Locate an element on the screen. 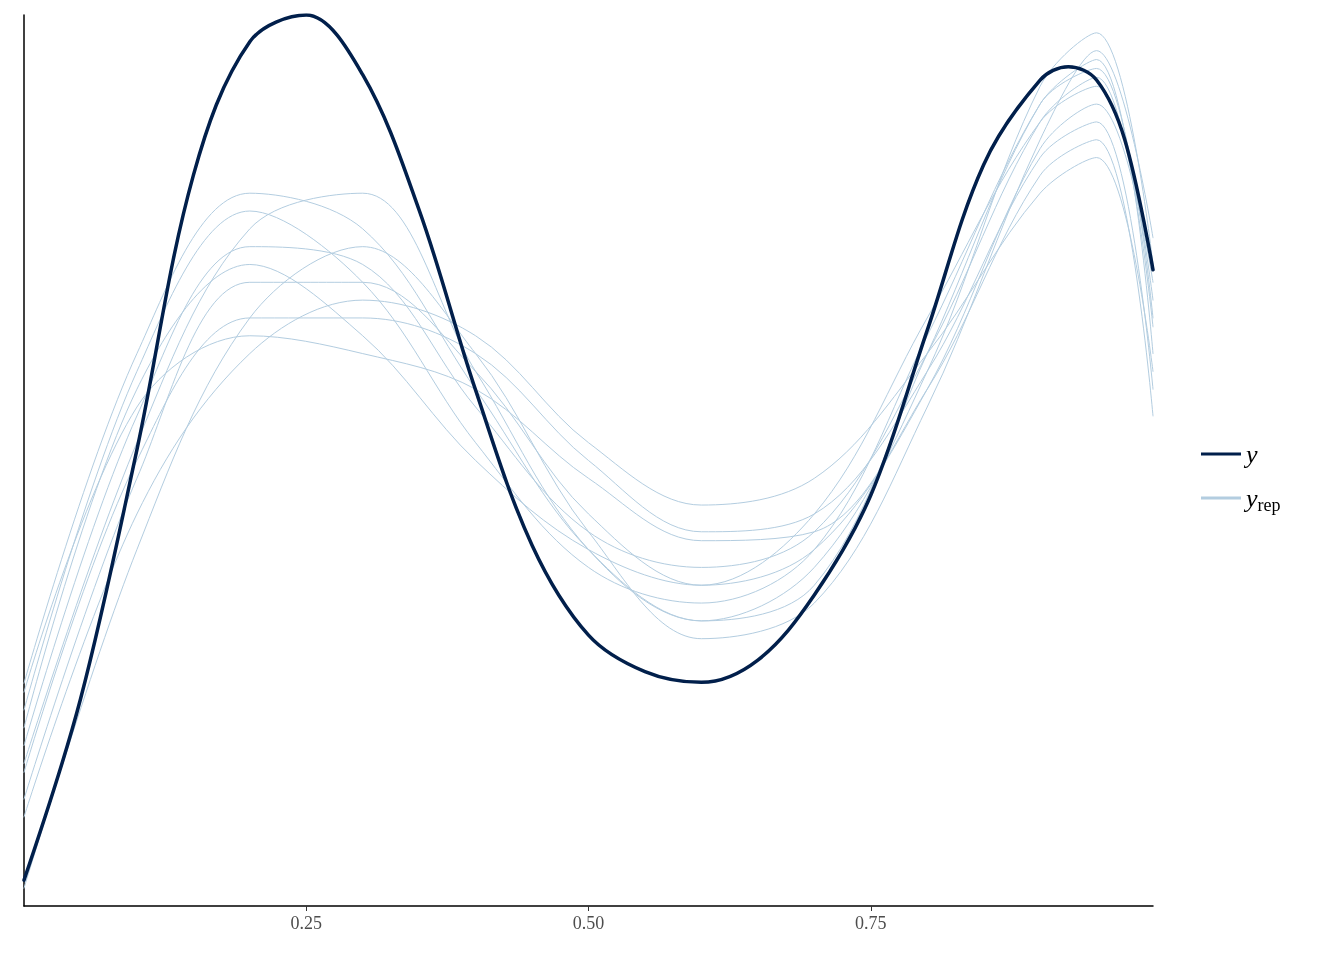 This screenshot has width=1344, height=960. legend-label: y is located at coordinates (1250, 454).